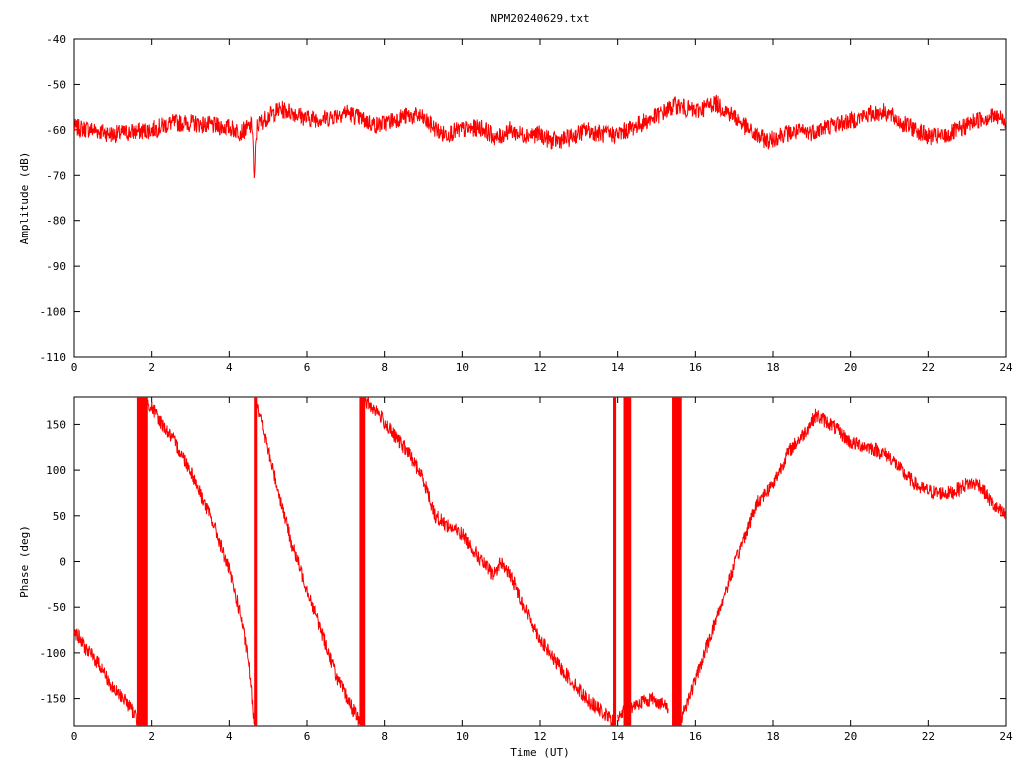 The height and width of the screenshot is (768, 1024). Describe the element at coordinates (24, 198) in the screenshot. I see `y-axis-label: Amplitude (dB)` at that location.